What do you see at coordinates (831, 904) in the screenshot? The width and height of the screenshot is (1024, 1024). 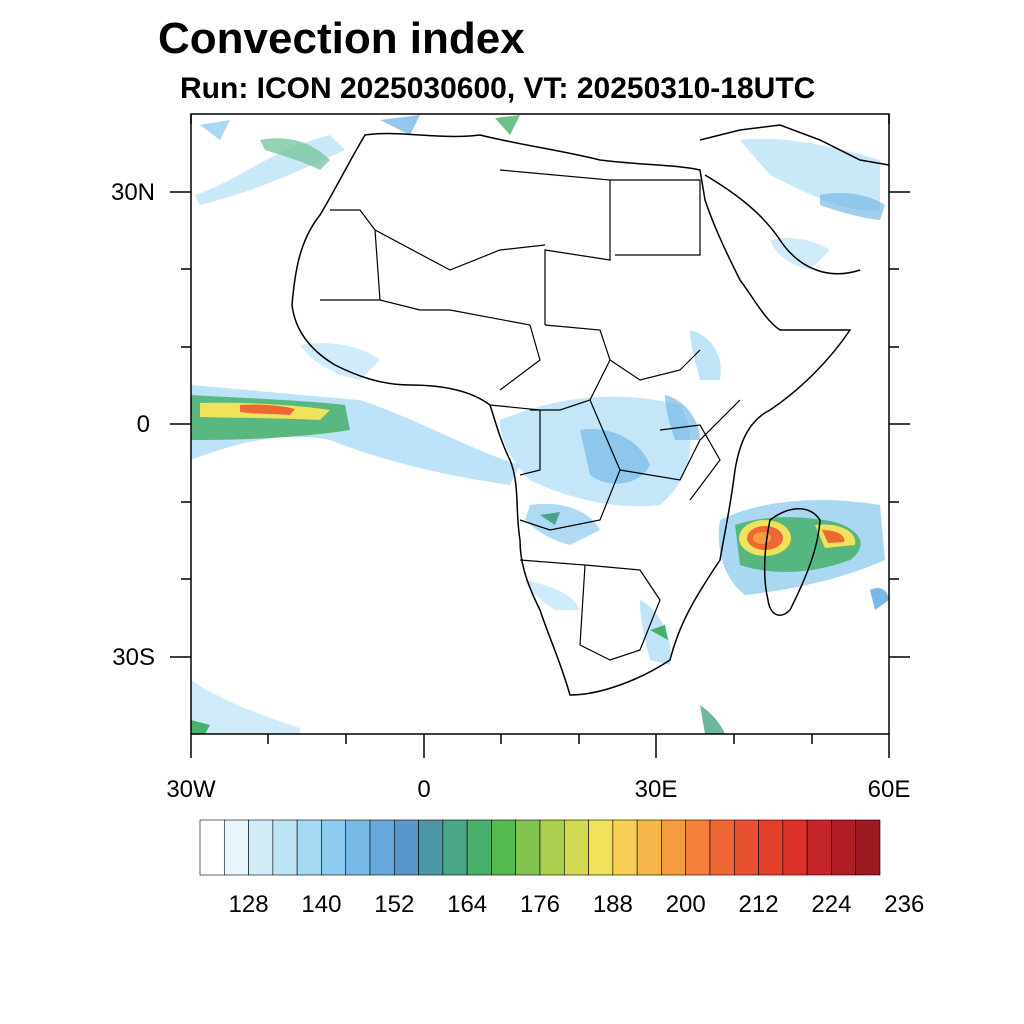 I see `colorbar-label: 224` at bounding box center [831, 904].